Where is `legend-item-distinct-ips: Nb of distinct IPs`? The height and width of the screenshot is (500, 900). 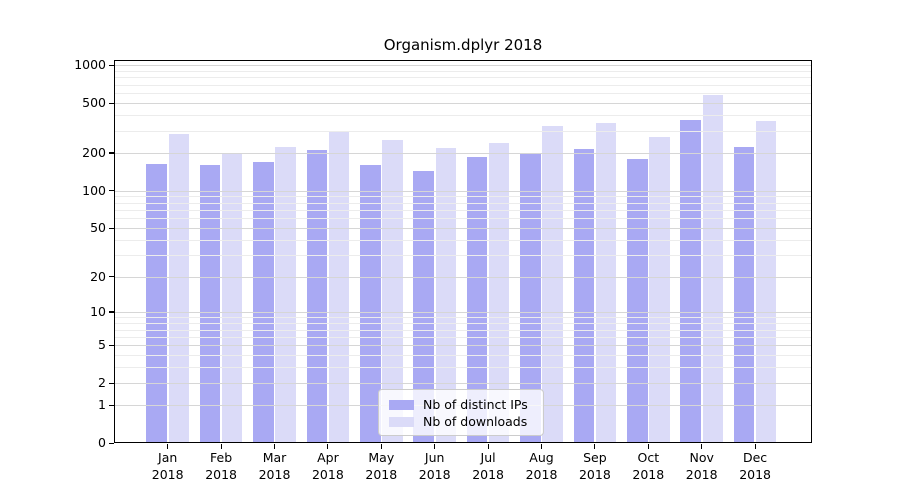
legend-item-distinct-ips: Nb of distinct IPs is located at coordinates (461, 404).